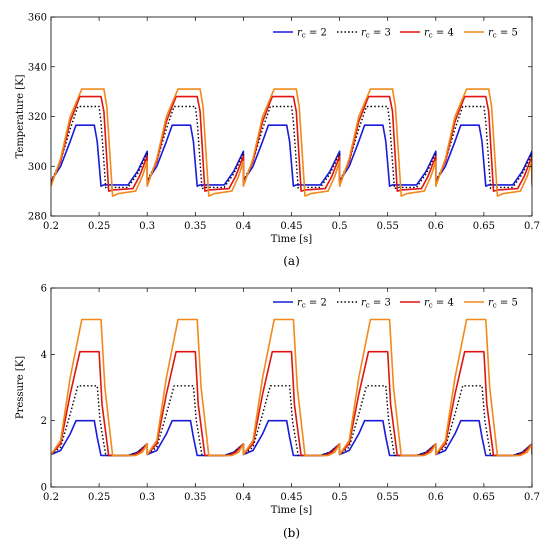 The image size is (547, 550). What do you see at coordinates (37, 217) in the screenshot?
I see `y-tick-label: 280` at bounding box center [37, 217].